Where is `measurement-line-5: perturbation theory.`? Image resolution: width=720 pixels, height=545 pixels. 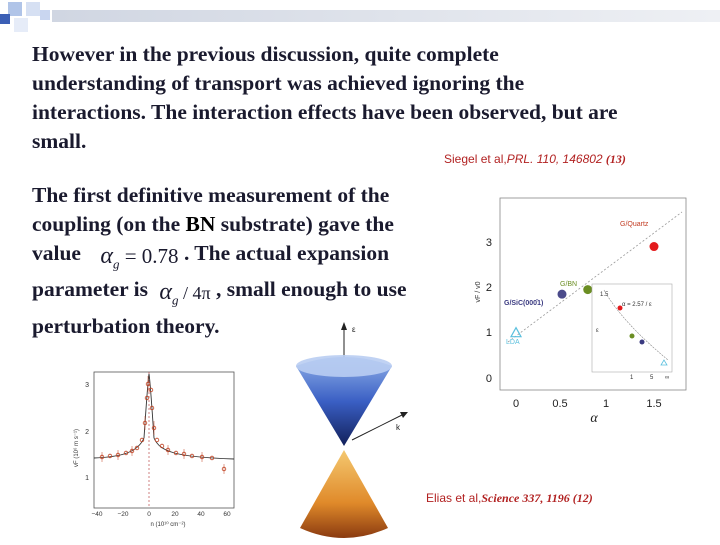
measurement-line-5: perturbation theory. is located at coordinates (126, 325).